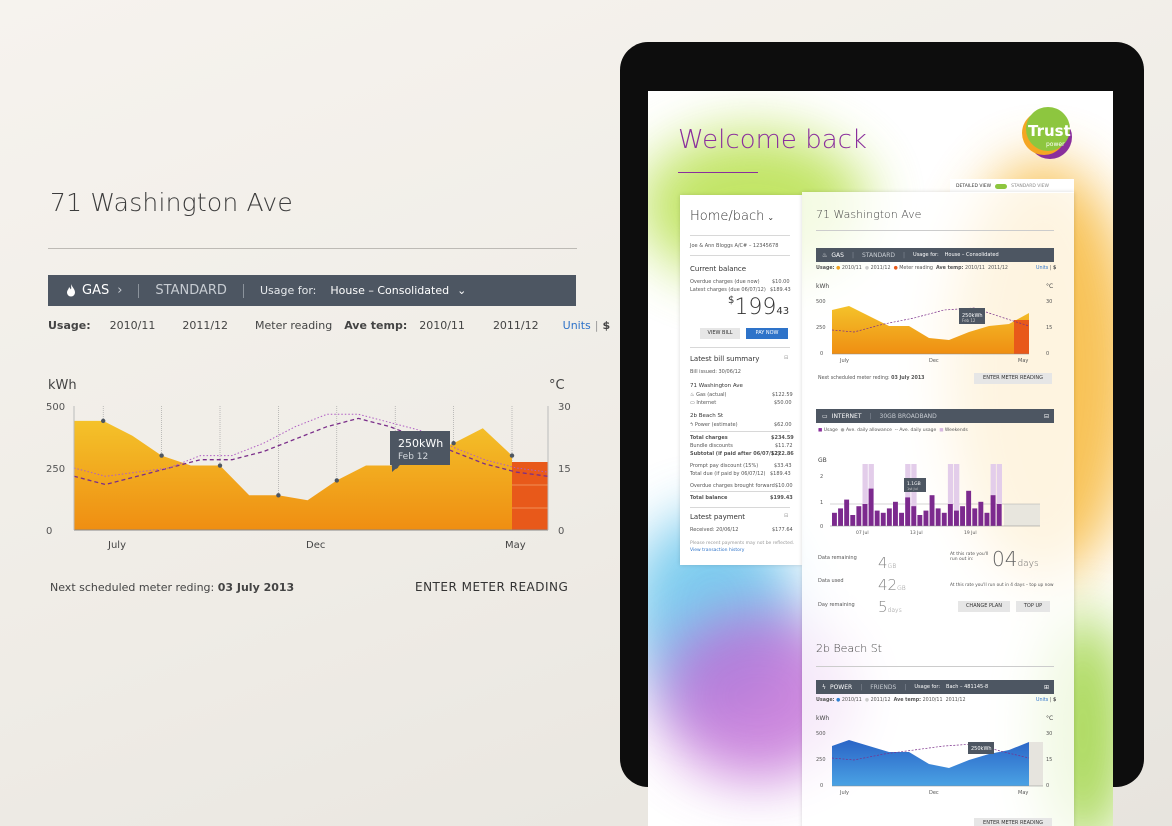 The image size is (1172, 826). I want to click on divider, so click(935, 230).